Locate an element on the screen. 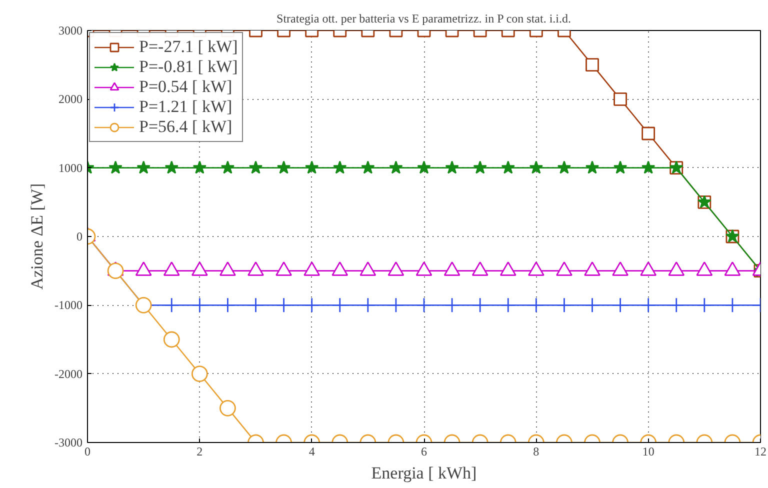  legend-label: P=-0.81 [ kW] is located at coordinates (188, 67).